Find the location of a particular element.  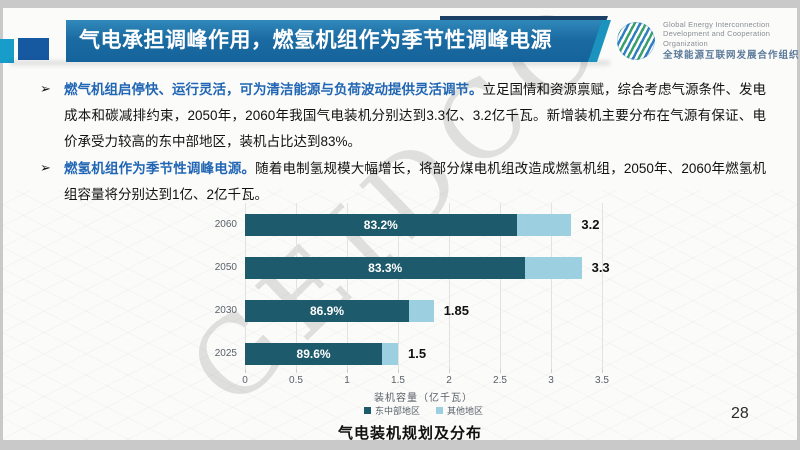

x-tick-label: 3 is located at coordinates (551, 380).